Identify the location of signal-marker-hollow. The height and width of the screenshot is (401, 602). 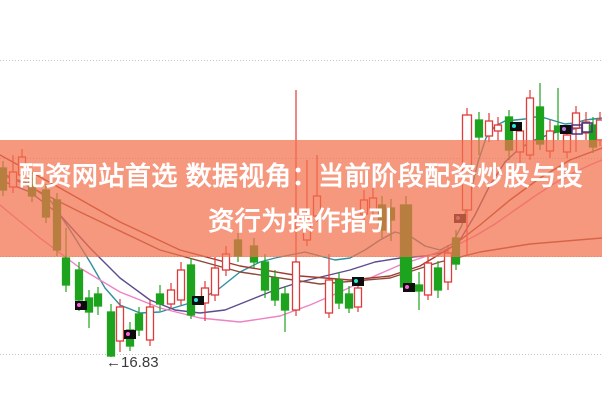
(587, 127).